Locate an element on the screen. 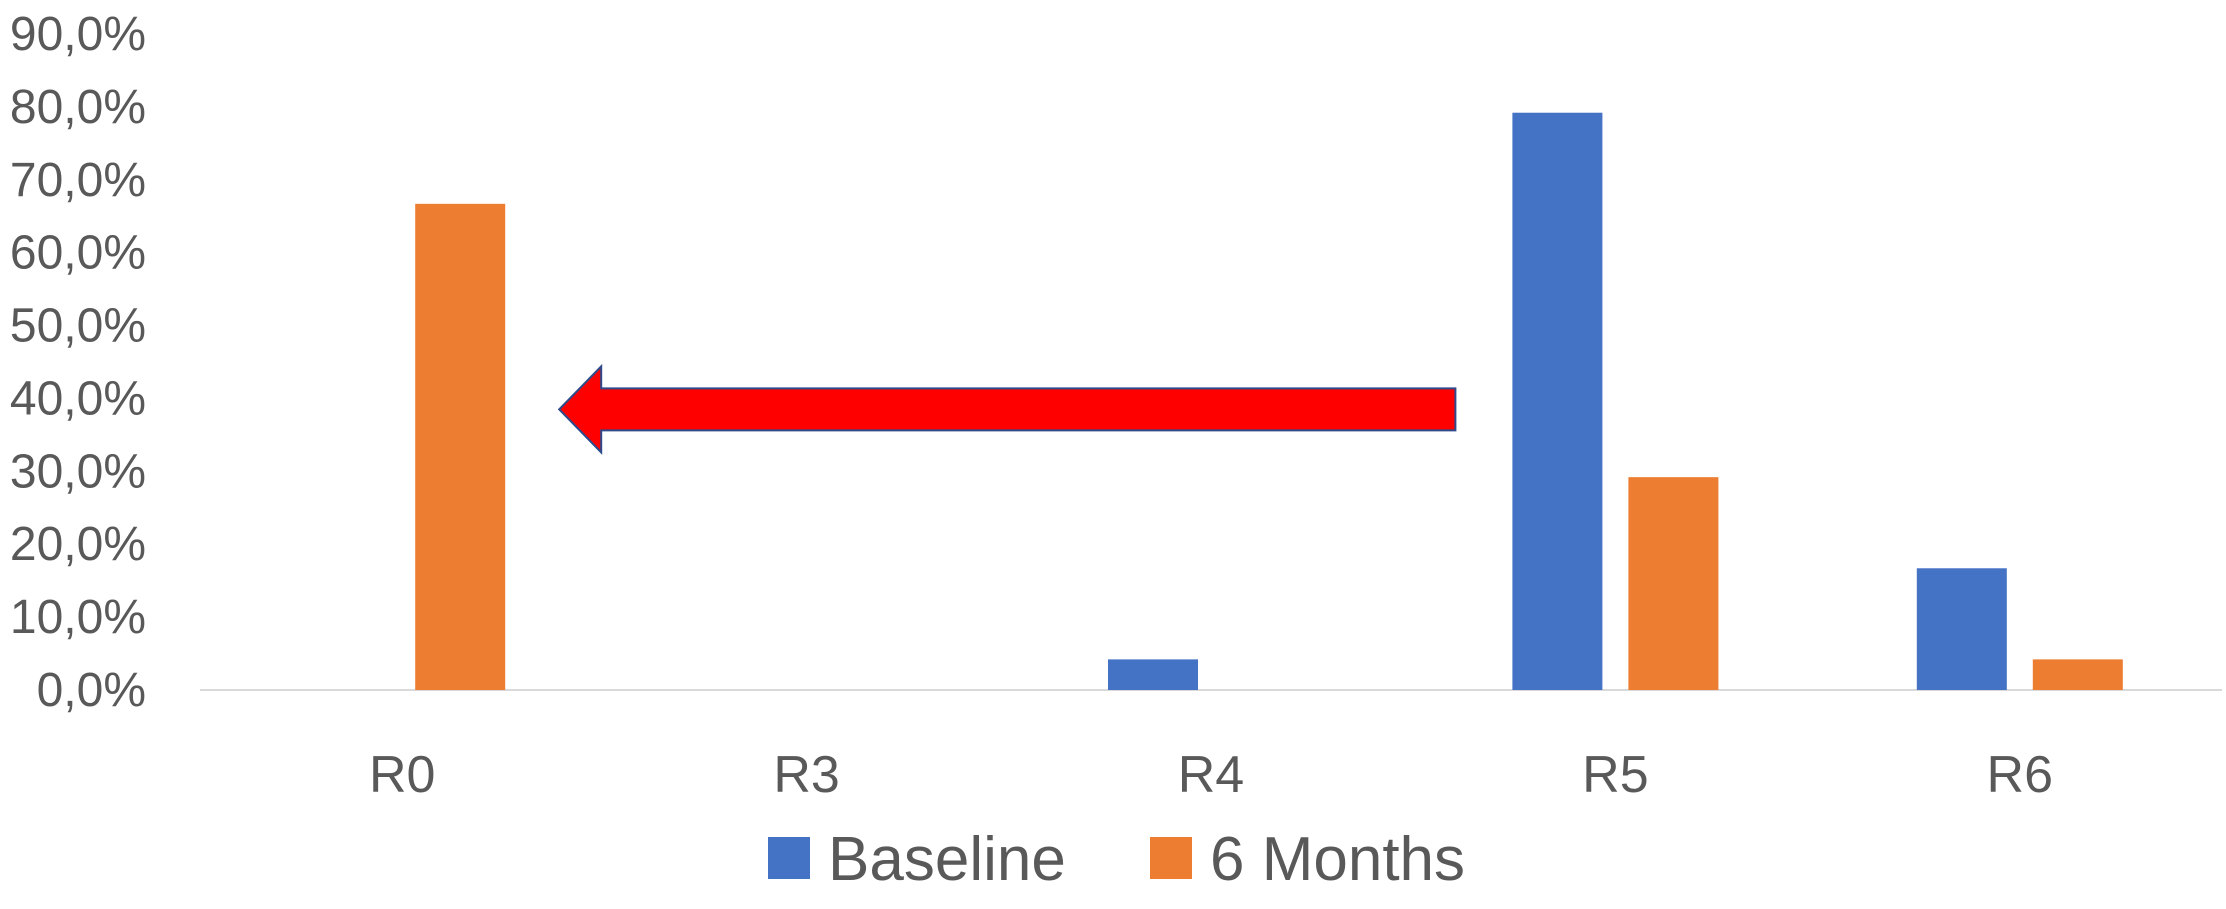 The height and width of the screenshot is (909, 2226). y-tick-label: 0,0% is located at coordinates (91, 690).